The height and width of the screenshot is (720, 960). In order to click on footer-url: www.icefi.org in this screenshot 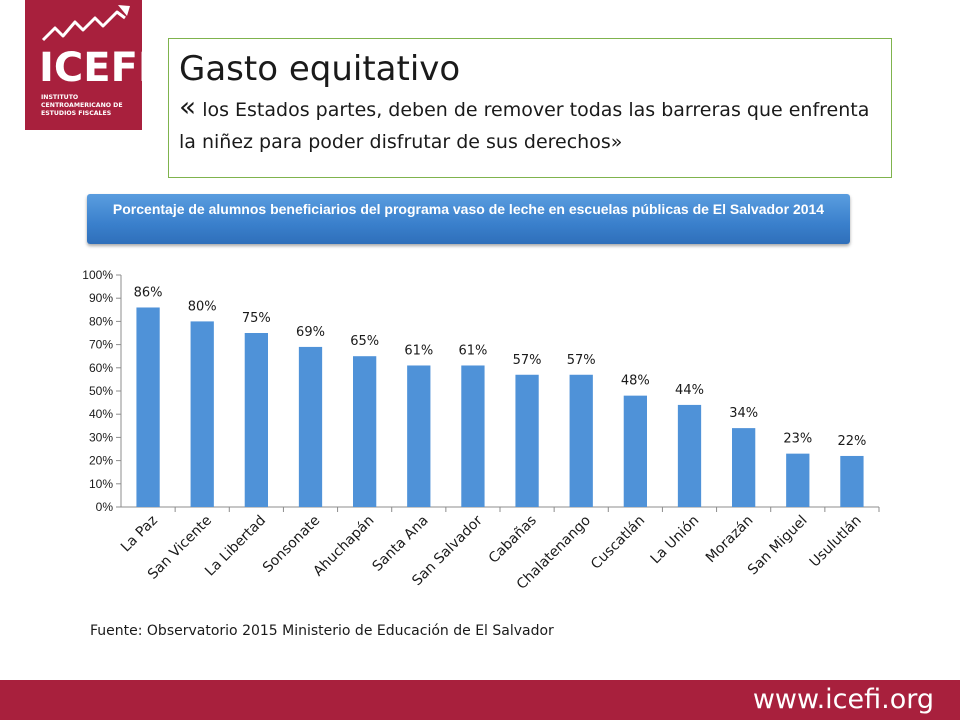, I will do `click(843, 699)`.